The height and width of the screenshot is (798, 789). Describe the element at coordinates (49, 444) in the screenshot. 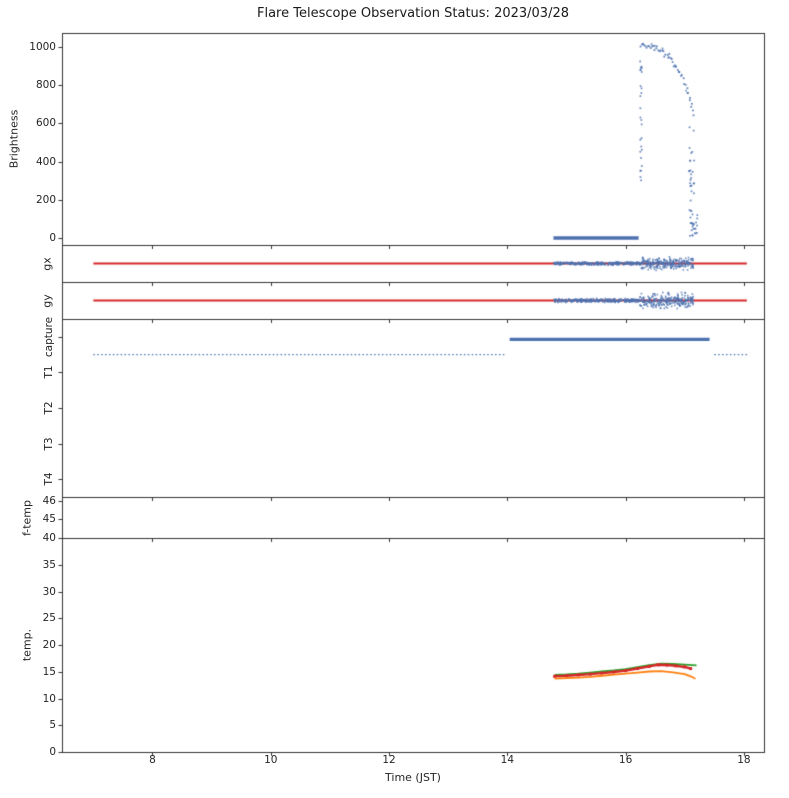

I see `capture-tick-label: T3` at that location.